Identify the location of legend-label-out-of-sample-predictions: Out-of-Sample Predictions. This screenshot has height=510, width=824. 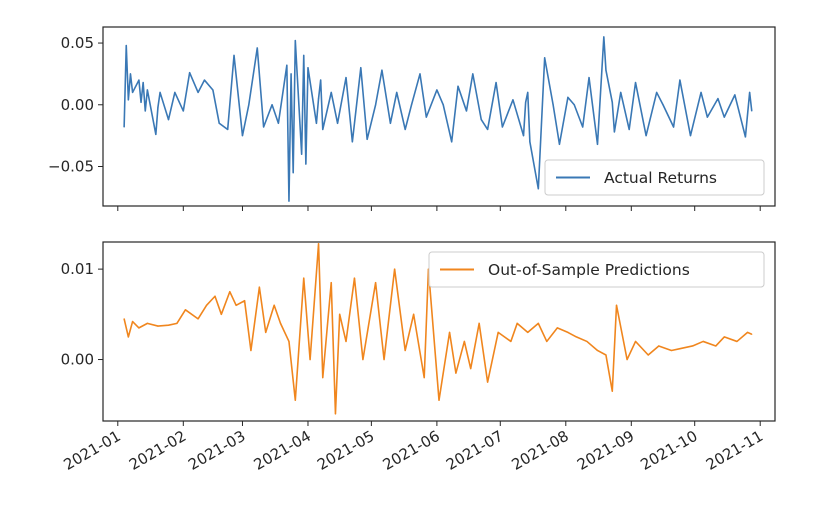
(589, 270).